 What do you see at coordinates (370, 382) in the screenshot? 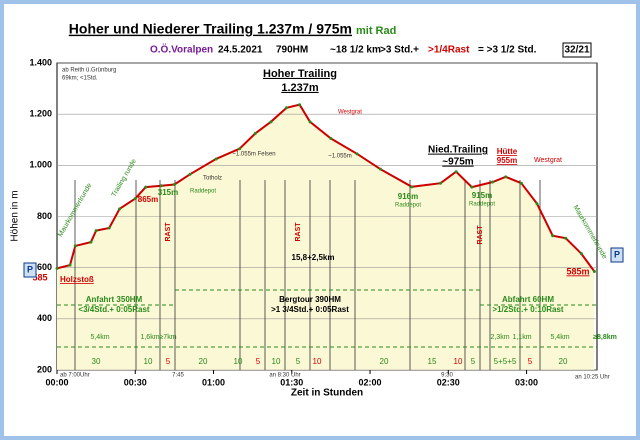
I see `x-tick-label: 02:00` at bounding box center [370, 382].